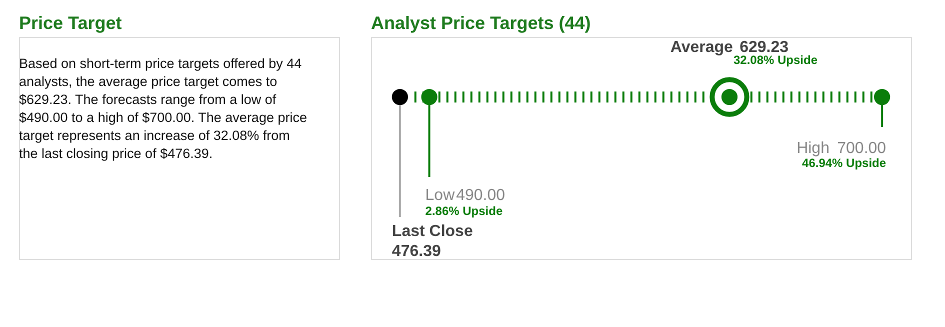 This screenshot has height=327, width=945. I want to click on text: 46.94% Upside, so click(844, 163).